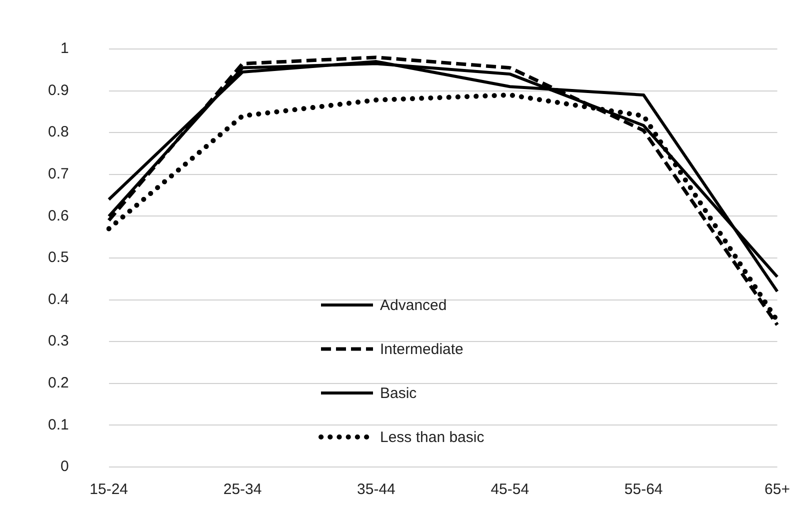 Image resolution: width=804 pixels, height=519 pixels. What do you see at coordinates (58, 132) in the screenshot?
I see `y-tick-label: 0.8` at bounding box center [58, 132].